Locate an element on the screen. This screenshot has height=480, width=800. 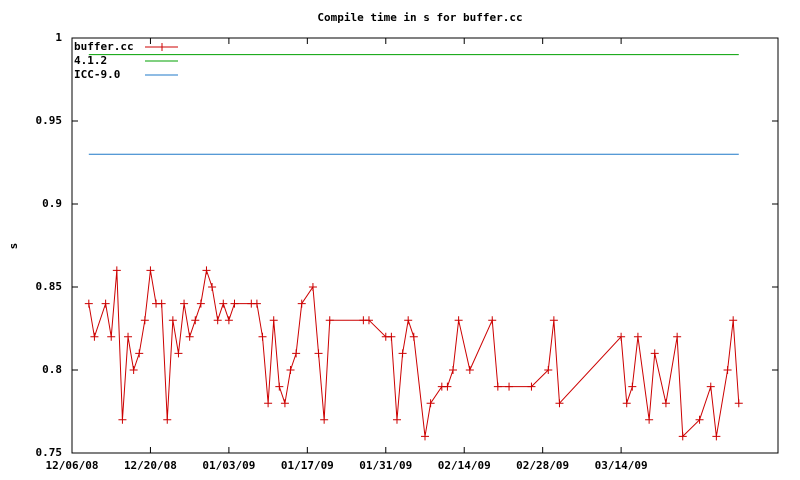
y-tick-label: 0.75 is located at coordinates (49, 452).